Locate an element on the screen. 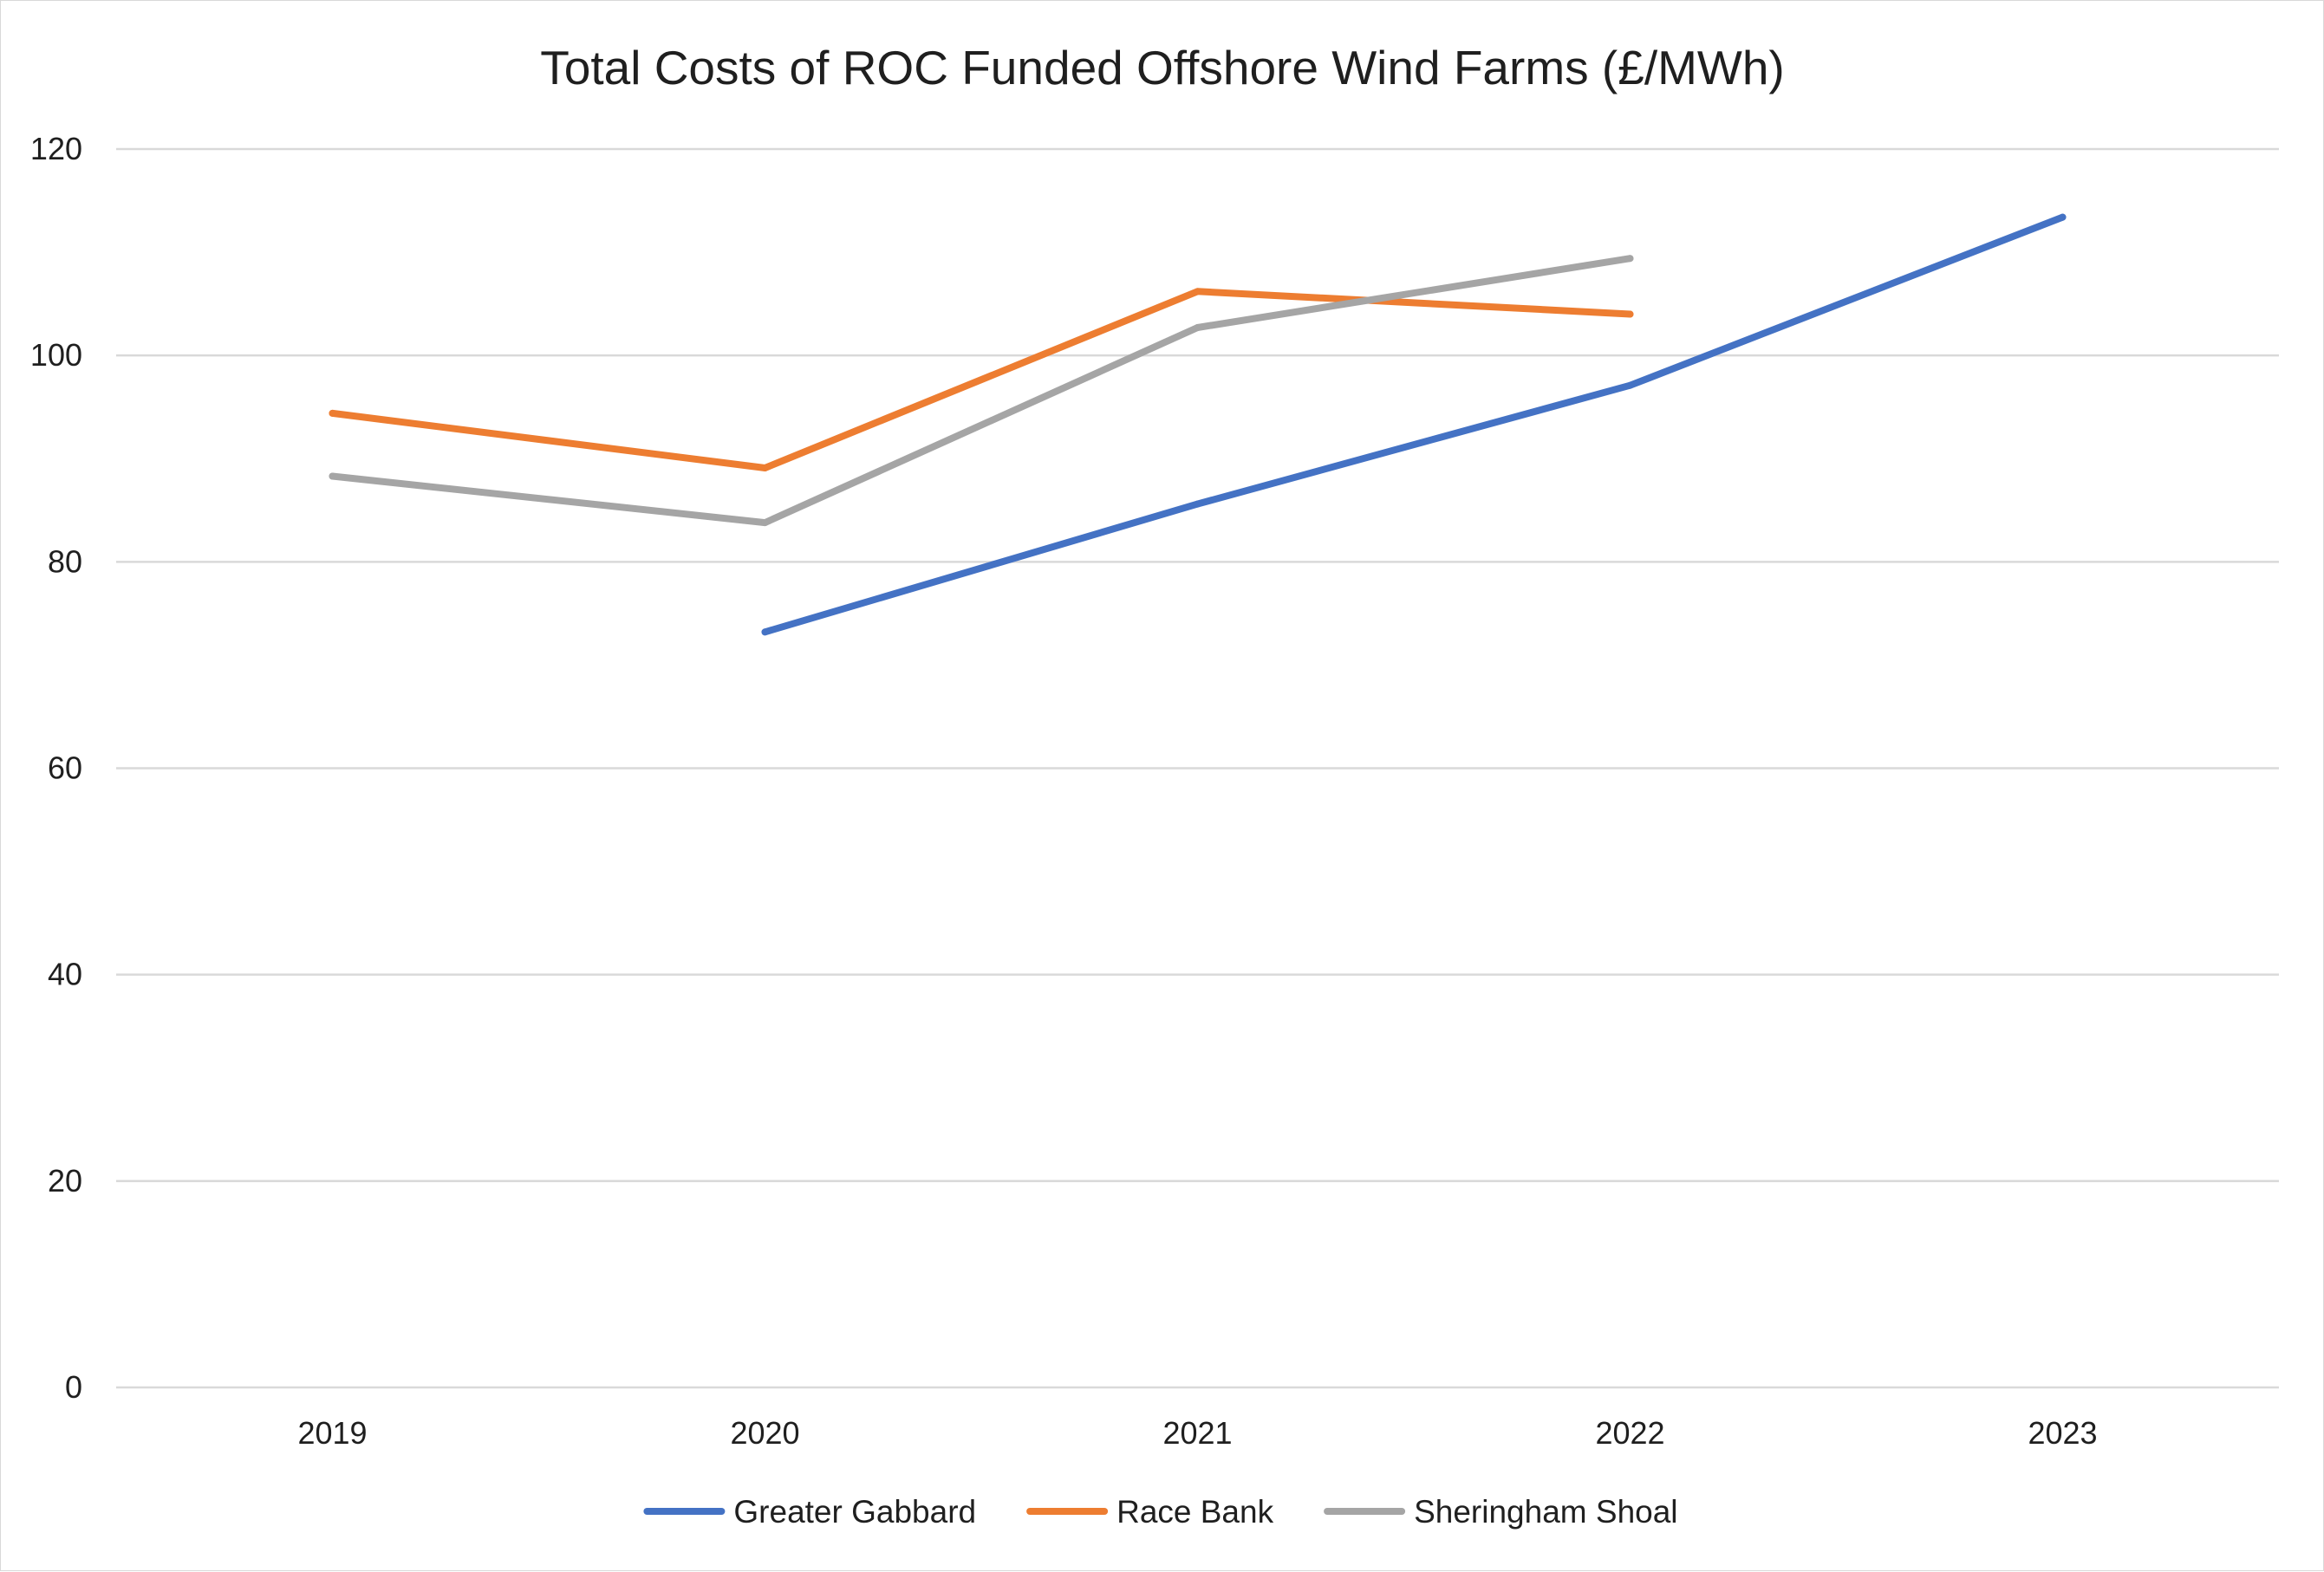  x-tick-label: 2020 is located at coordinates (764, 1433).